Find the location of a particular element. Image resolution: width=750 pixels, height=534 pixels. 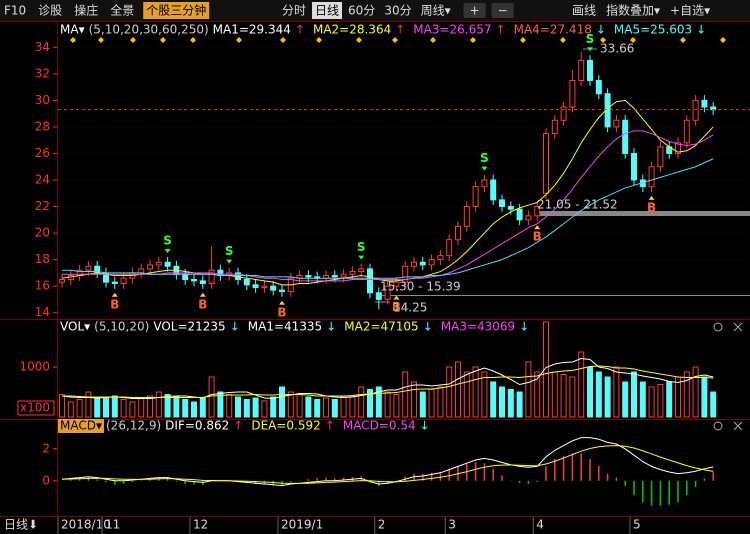

toolbar-button: 指数叠加▾ is located at coordinates (633, 10).